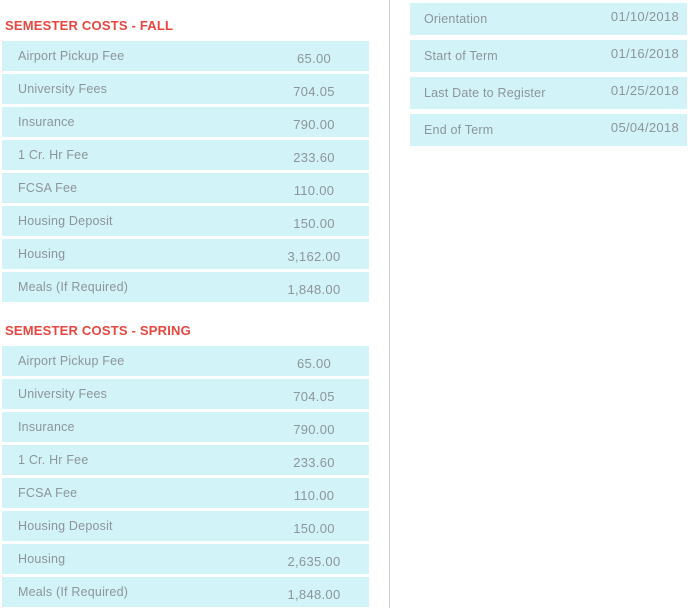 The height and width of the screenshot is (612, 697). I want to click on date-row: Last Date to Register 01/25/2018, so click(548, 93).